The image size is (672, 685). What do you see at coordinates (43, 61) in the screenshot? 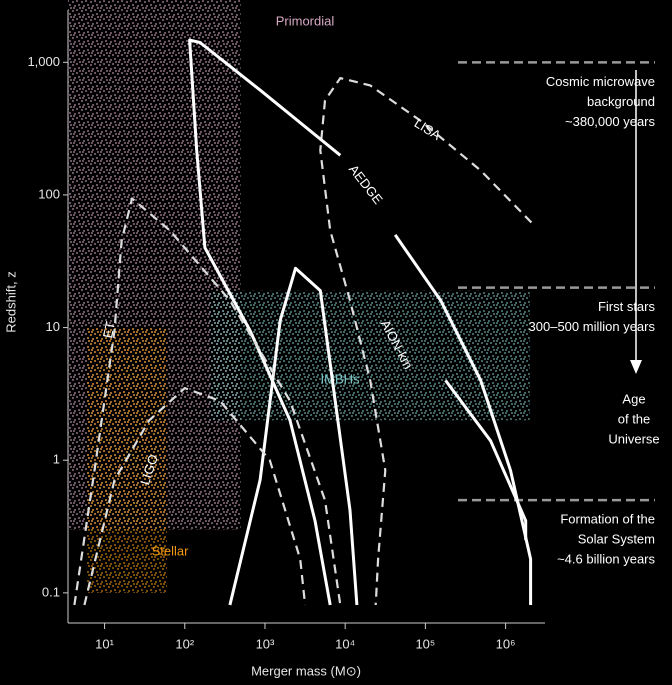
I see `y-tick-label: 1,000` at bounding box center [43, 61].